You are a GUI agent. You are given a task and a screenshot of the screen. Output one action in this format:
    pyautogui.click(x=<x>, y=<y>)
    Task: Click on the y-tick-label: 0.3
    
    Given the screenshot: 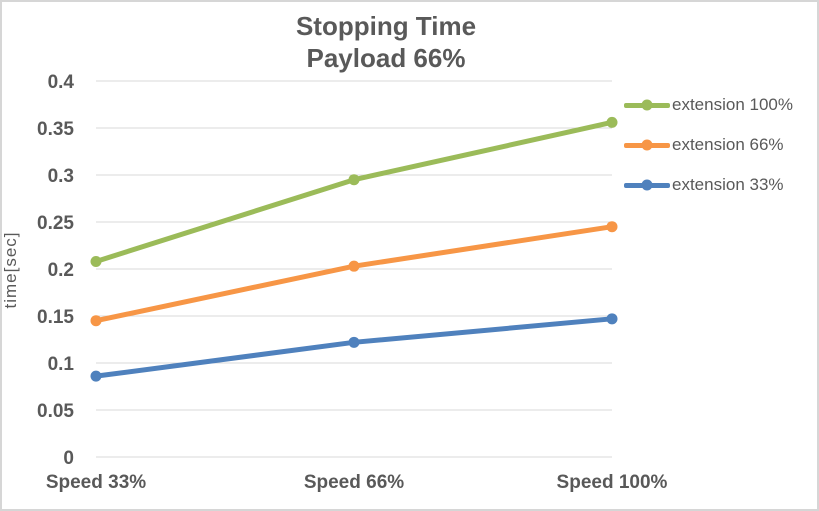 What is the action you would take?
    pyautogui.click(x=61, y=176)
    